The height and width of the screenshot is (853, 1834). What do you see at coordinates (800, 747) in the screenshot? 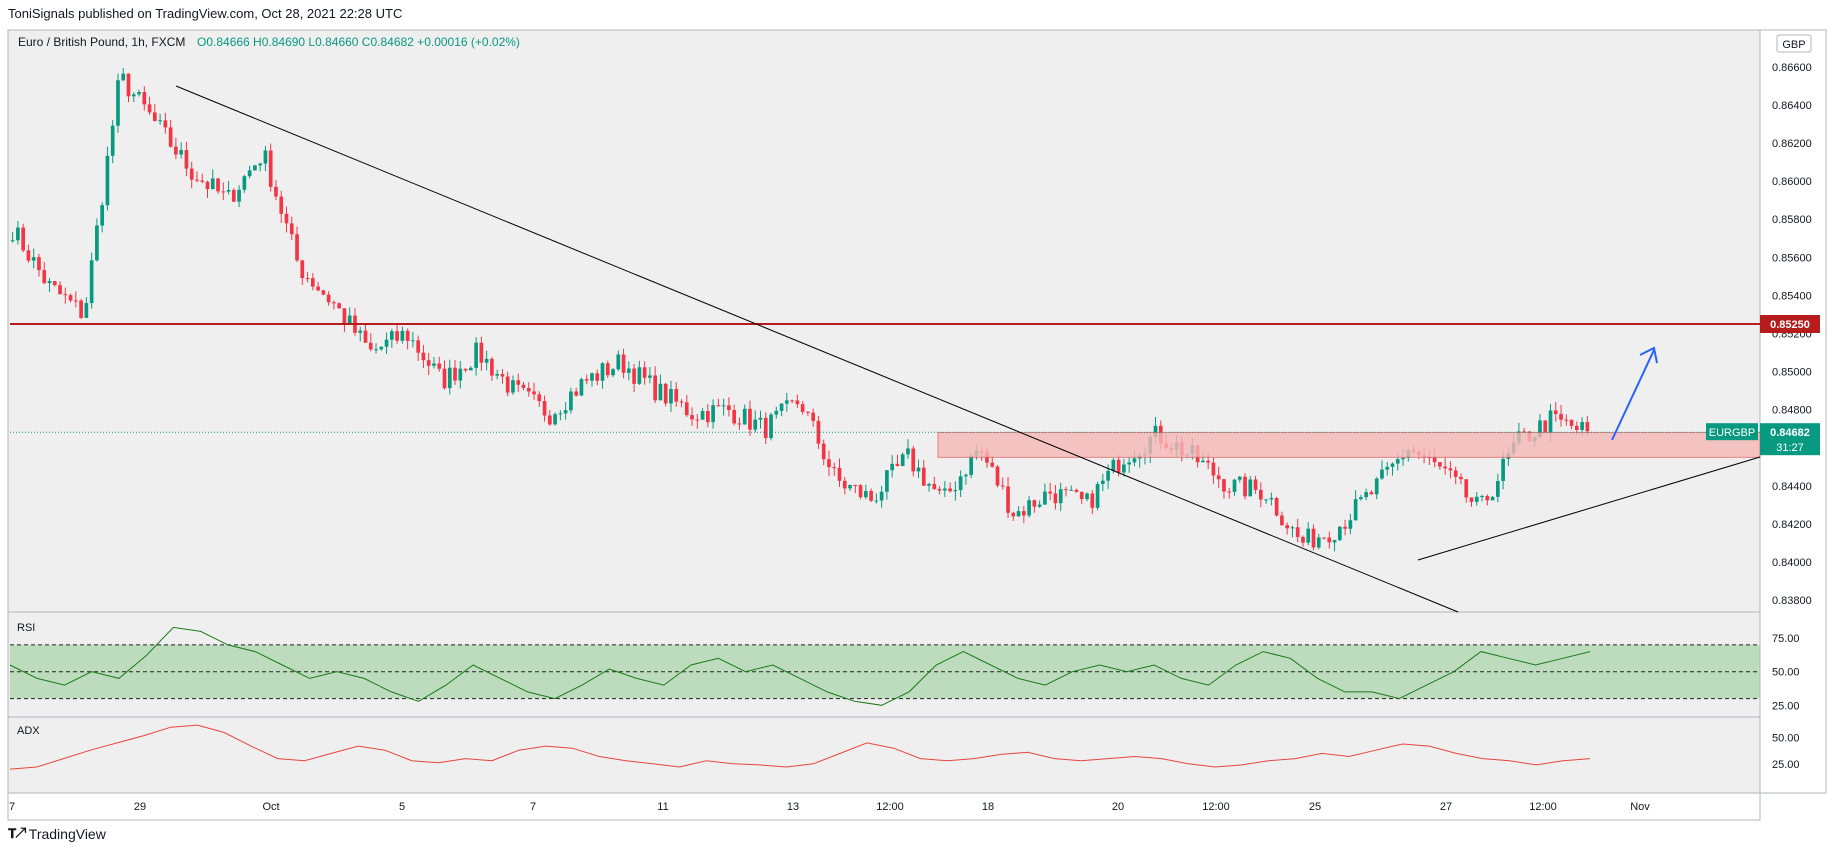
I see `adx-line` at bounding box center [800, 747].